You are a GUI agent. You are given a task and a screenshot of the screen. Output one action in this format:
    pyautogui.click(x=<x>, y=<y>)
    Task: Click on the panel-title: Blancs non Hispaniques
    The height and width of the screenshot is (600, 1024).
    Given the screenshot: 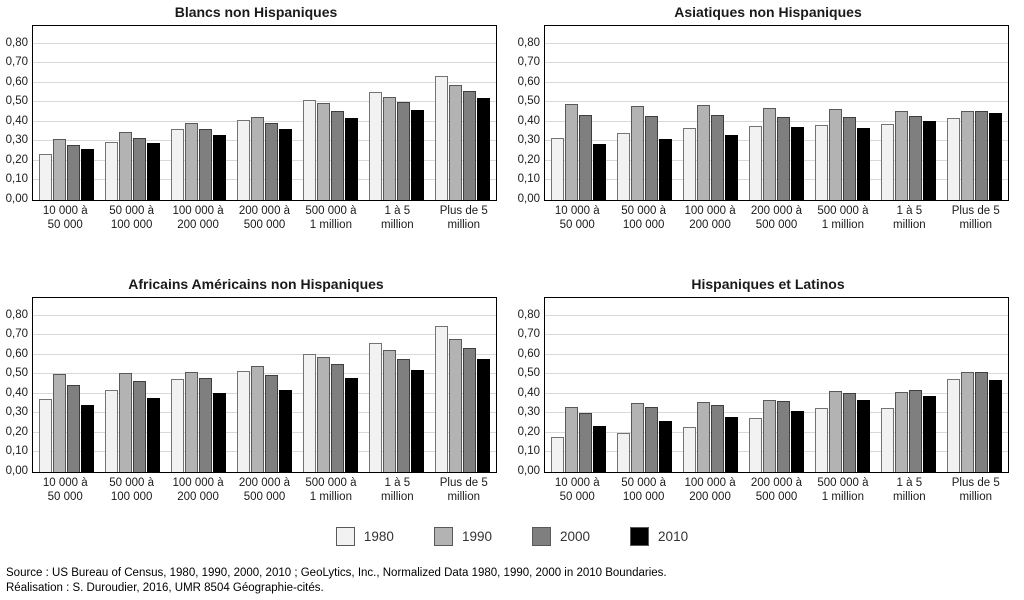 What is the action you would take?
    pyautogui.click(x=256, y=12)
    